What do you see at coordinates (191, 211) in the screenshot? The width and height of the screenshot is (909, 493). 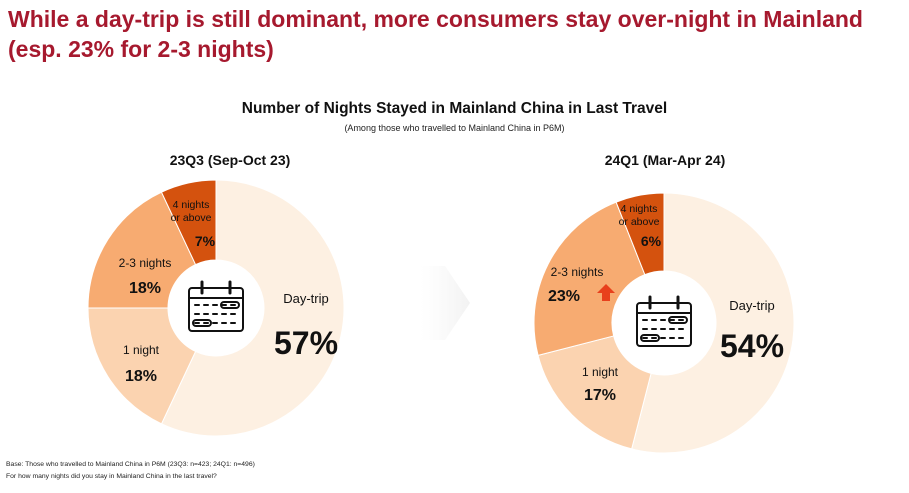 I see `label-4-nights-or-above-0: 4 nights or above` at bounding box center [191, 211].